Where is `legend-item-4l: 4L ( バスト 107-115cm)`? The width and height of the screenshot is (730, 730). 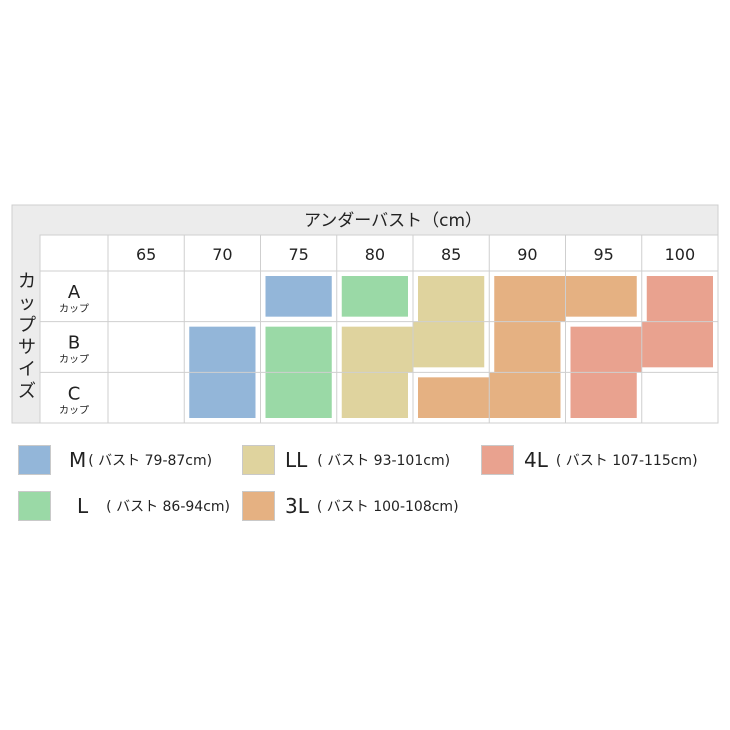
legend-item-4l: 4L ( バスト 107-115cm) is located at coordinates (589, 460).